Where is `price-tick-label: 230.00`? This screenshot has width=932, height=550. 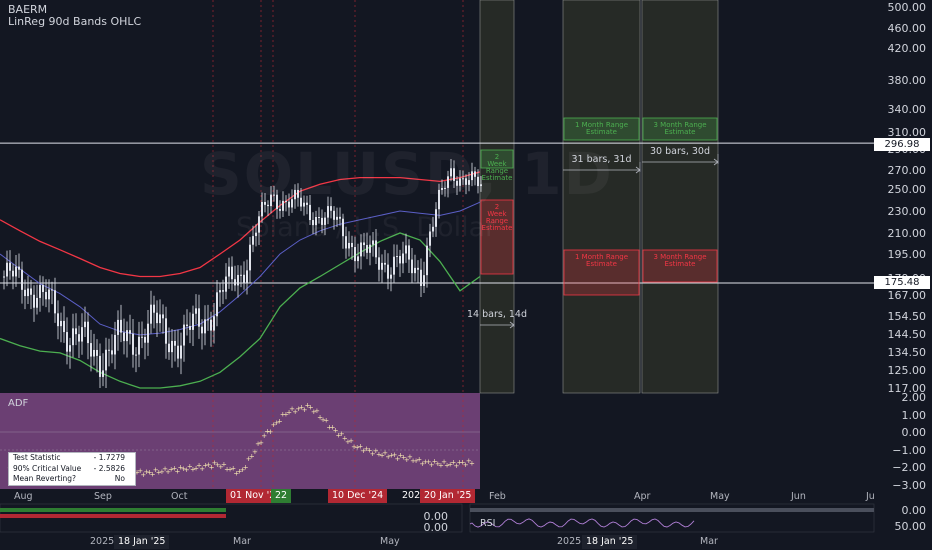 price-tick-label: 230.00 is located at coordinates (907, 211).